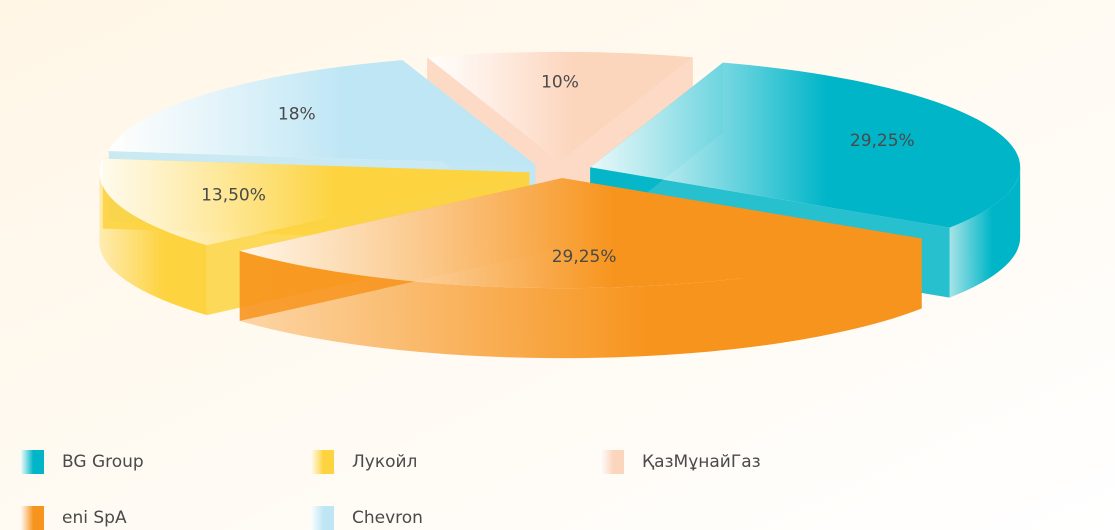 This screenshot has width=1115, height=530. I want to click on legend-label: Лукойл, so click(384, 462).